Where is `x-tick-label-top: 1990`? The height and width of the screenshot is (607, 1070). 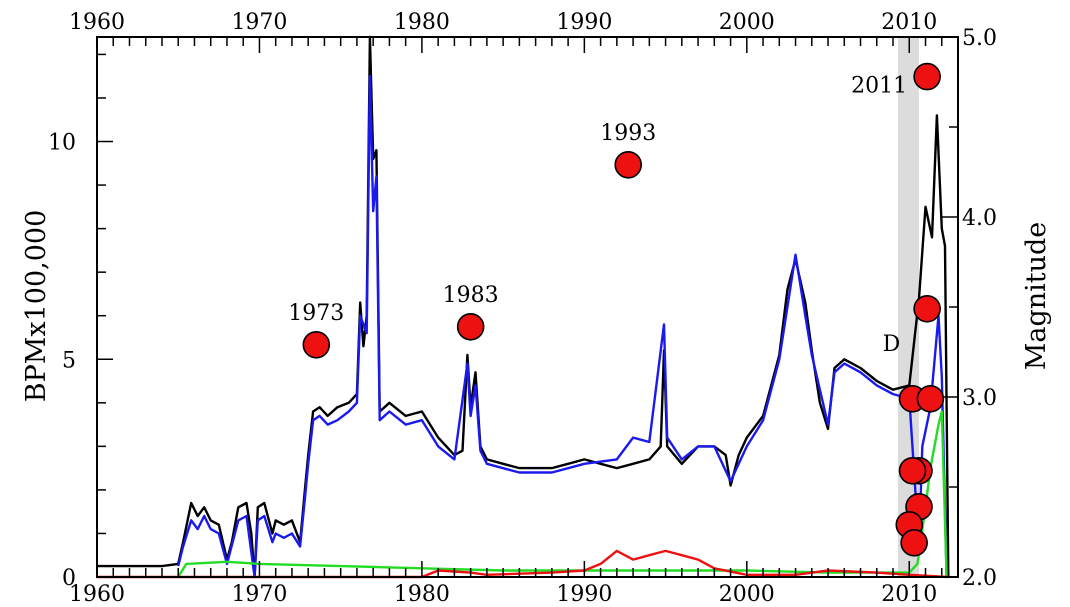 x-tick-label-top: 1990 is located at coordinates (584, 22).